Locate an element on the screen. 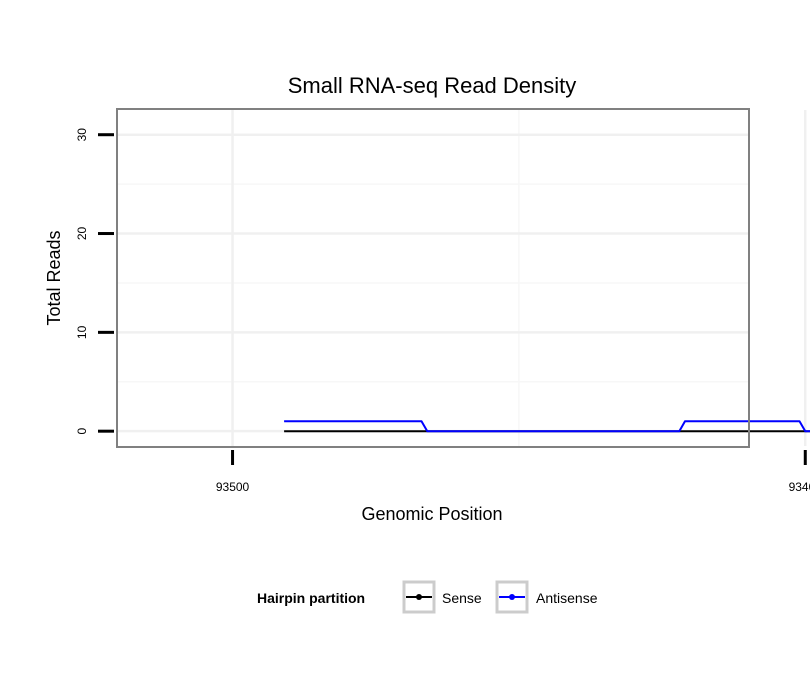  y-tick-label: 30 is located at coordinates (82, 135).